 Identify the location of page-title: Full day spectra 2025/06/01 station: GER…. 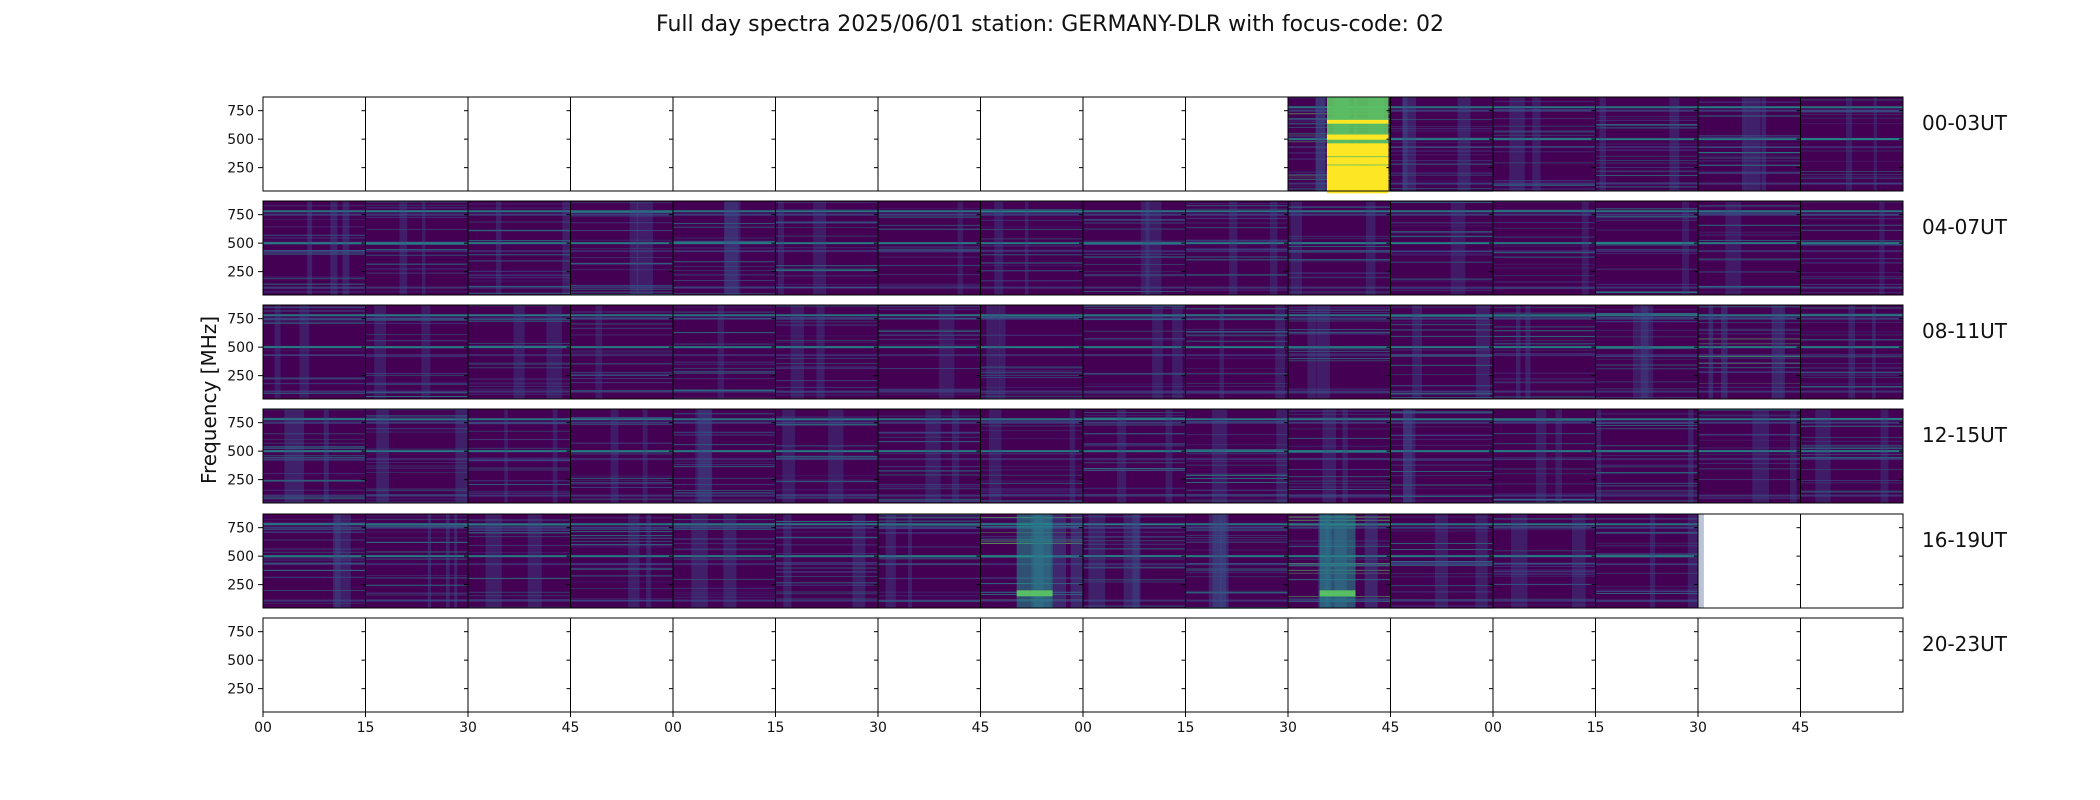
(1050, 24).